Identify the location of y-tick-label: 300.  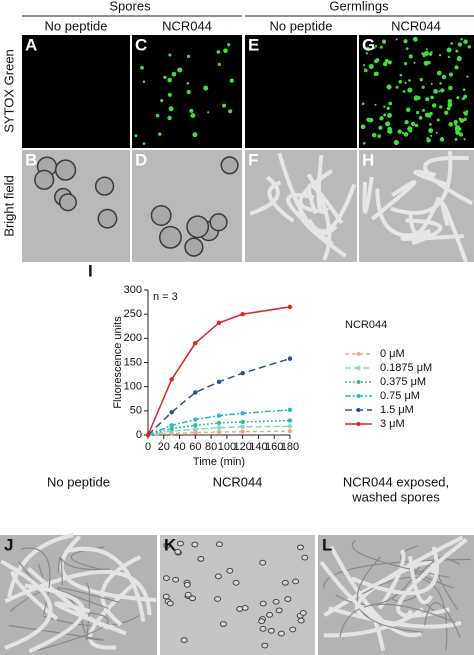
(133, 290).